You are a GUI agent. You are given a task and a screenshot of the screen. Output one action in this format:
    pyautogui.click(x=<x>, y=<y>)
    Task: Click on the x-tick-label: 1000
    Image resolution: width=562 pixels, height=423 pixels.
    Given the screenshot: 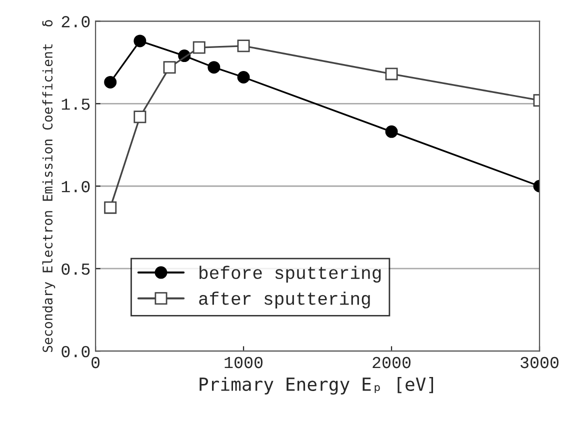 What is the action you would take?
    pyautogui.click(x=243, y=362)
    